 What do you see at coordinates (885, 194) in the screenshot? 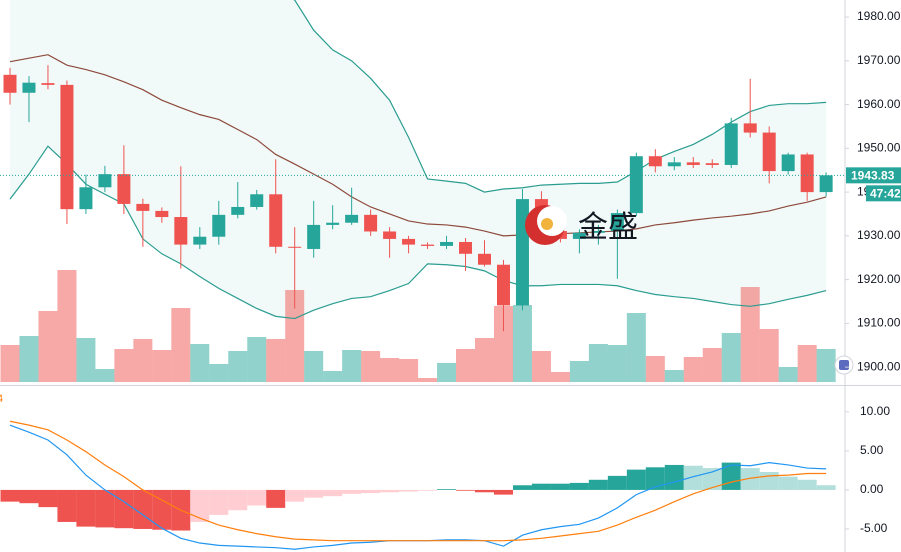
I see `countdown-label: 47:42` at bounding box center [885, 194].